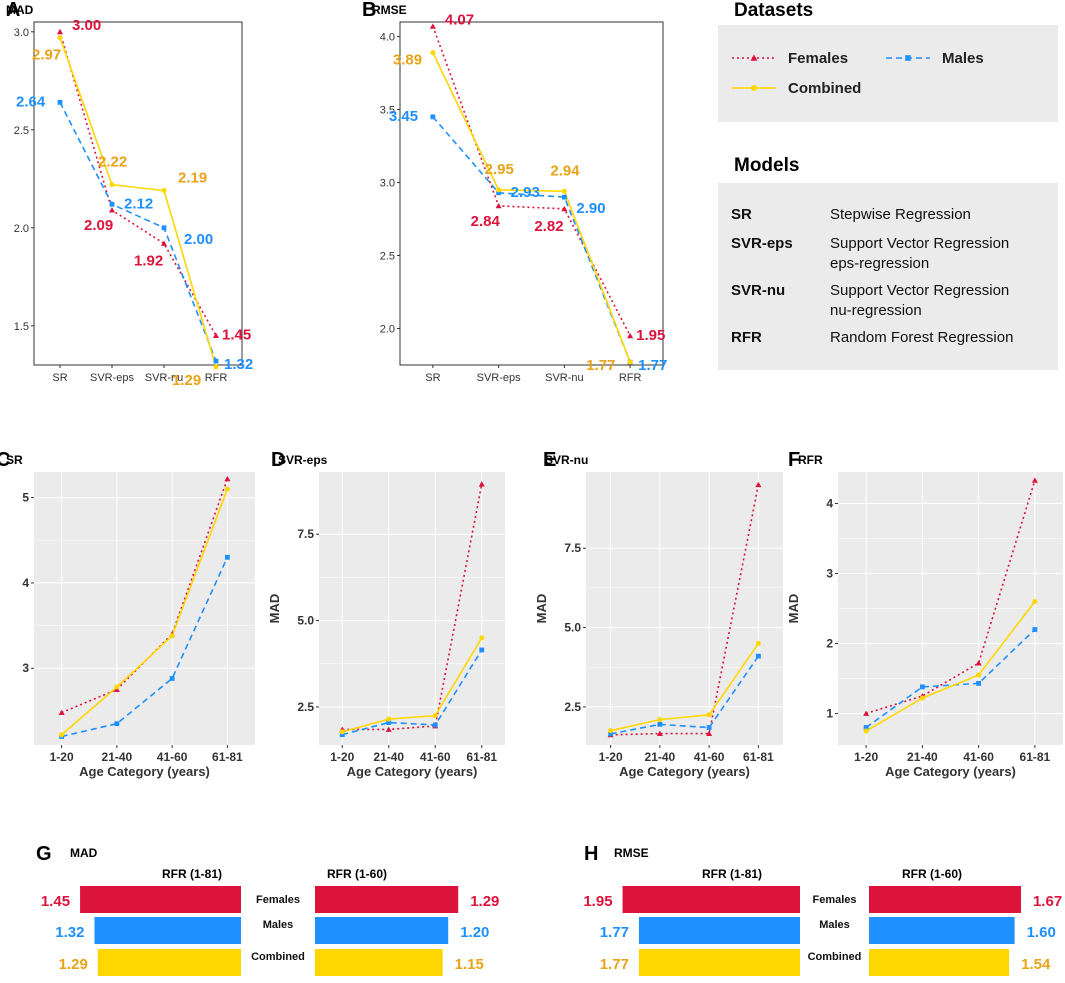  Describe the element at coordinates (435, 757) in the screenshot. I see `x-tick-label: 41-60` at that location.